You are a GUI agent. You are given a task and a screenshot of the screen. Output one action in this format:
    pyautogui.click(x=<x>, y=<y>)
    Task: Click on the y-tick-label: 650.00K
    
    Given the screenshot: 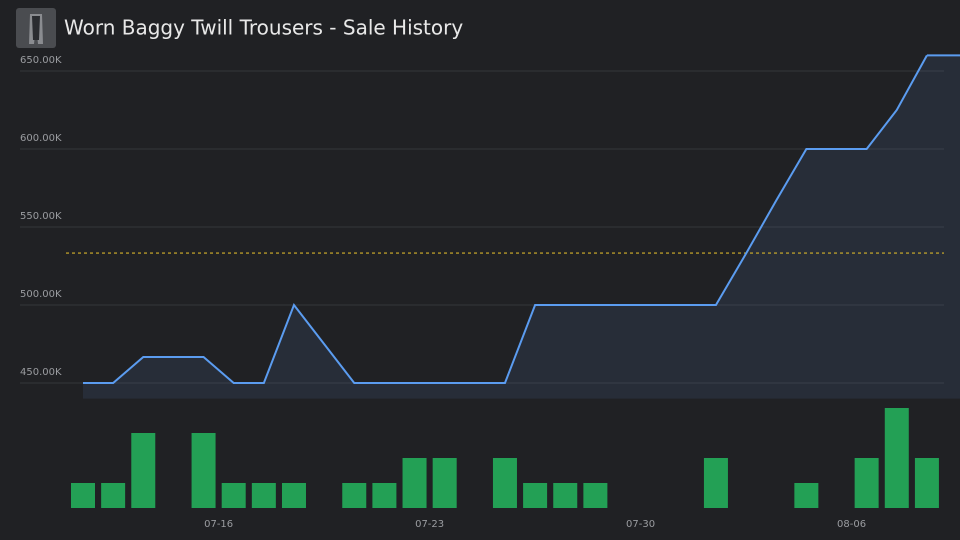 What is the action you would take?
    pyautogui.click(x=41, y=60)
    